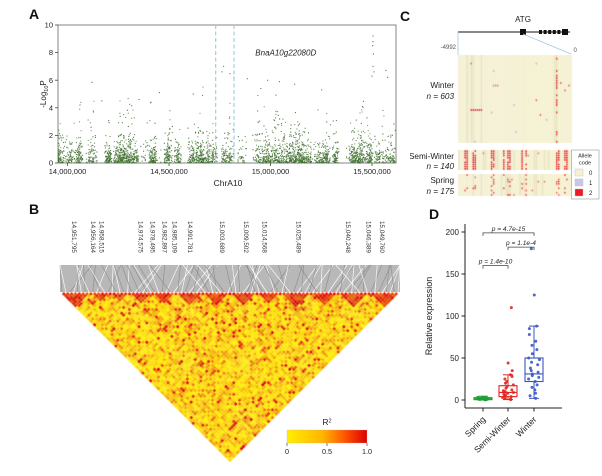 This screenshot has height=476, width=602. Describe the element at coordinates (73, 237) in the screenshot. I see `snp-position-label: 14,951,795` at that location.